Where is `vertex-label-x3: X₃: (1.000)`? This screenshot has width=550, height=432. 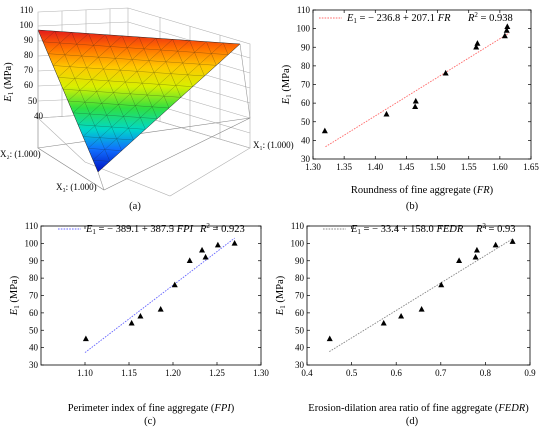
vertex-label-x3: X₃: (1.000) is located at coordinates (76, 187).